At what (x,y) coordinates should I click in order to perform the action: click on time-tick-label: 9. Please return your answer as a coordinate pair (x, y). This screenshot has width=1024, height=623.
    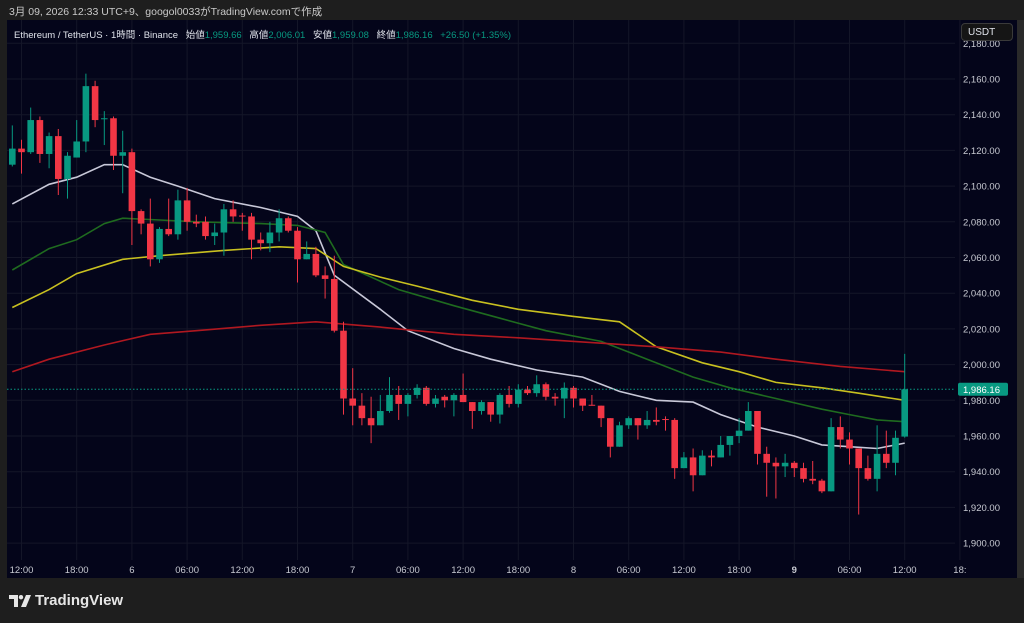
    Looking at the image, I should click on (794, 570).